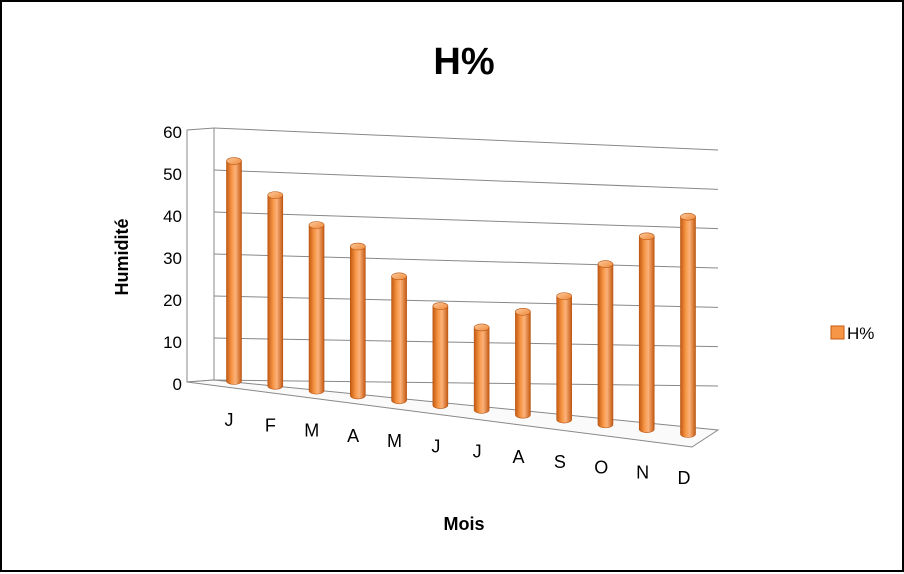 The image size is (904, 574). What do you see at coordinates (684, 478) in the screenshot?
I see `x-tick-label: D` at bounding box center [684, 478].